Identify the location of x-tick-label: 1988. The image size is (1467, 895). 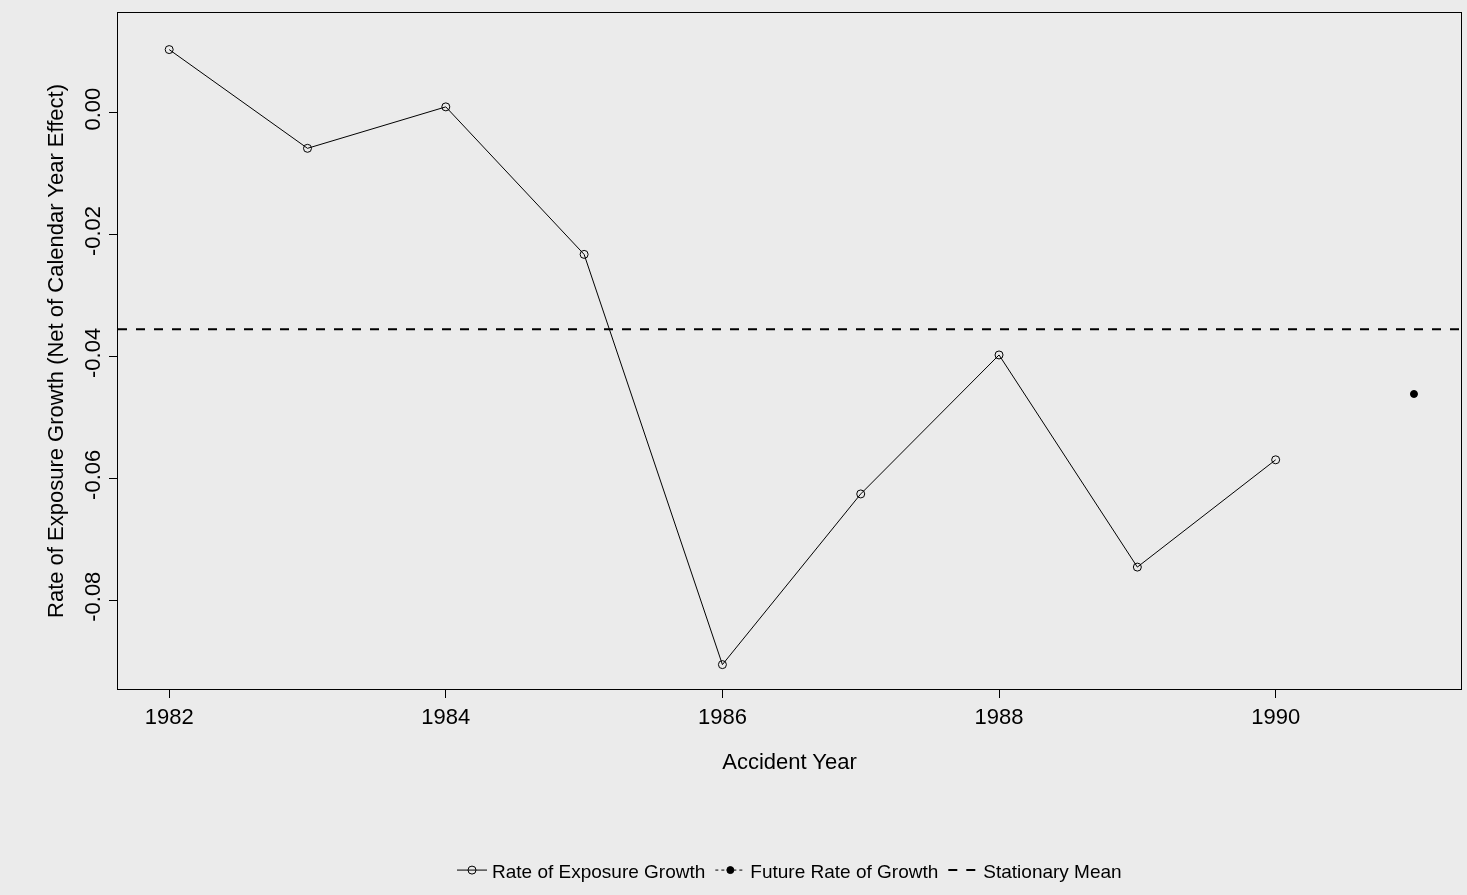
(999, 717).